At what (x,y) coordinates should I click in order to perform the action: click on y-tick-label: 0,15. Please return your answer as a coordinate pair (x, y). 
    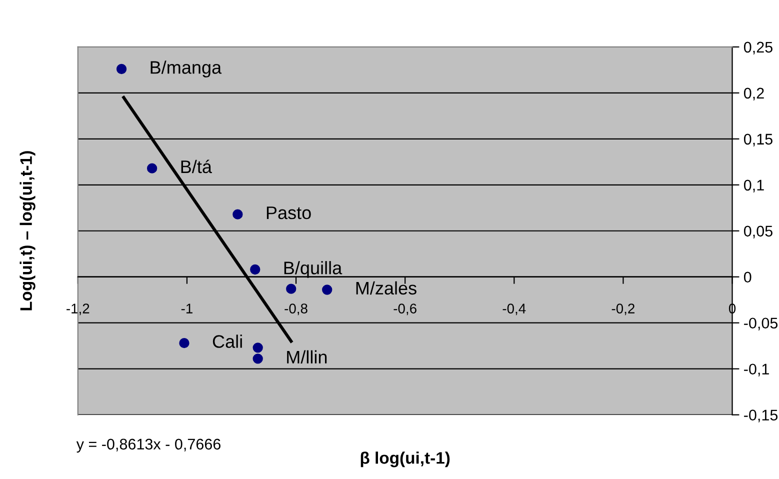
    Looking at the image, I should click on (758, 140).